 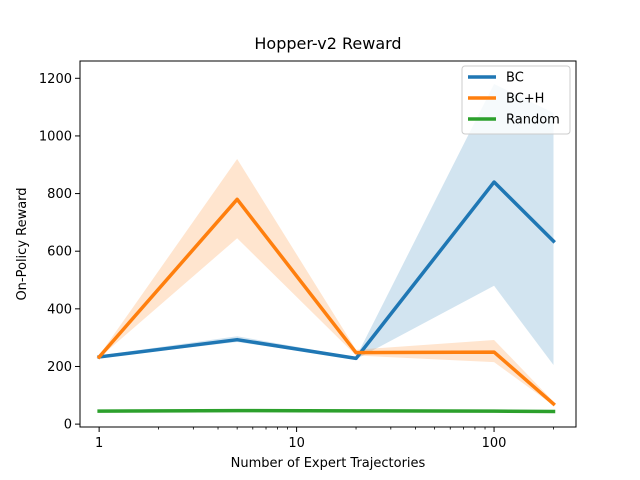 What do you see at coordinates (55, 136) in the screenshot?
I see `y-tick-label: 1000` at bounding box center [55, 136].